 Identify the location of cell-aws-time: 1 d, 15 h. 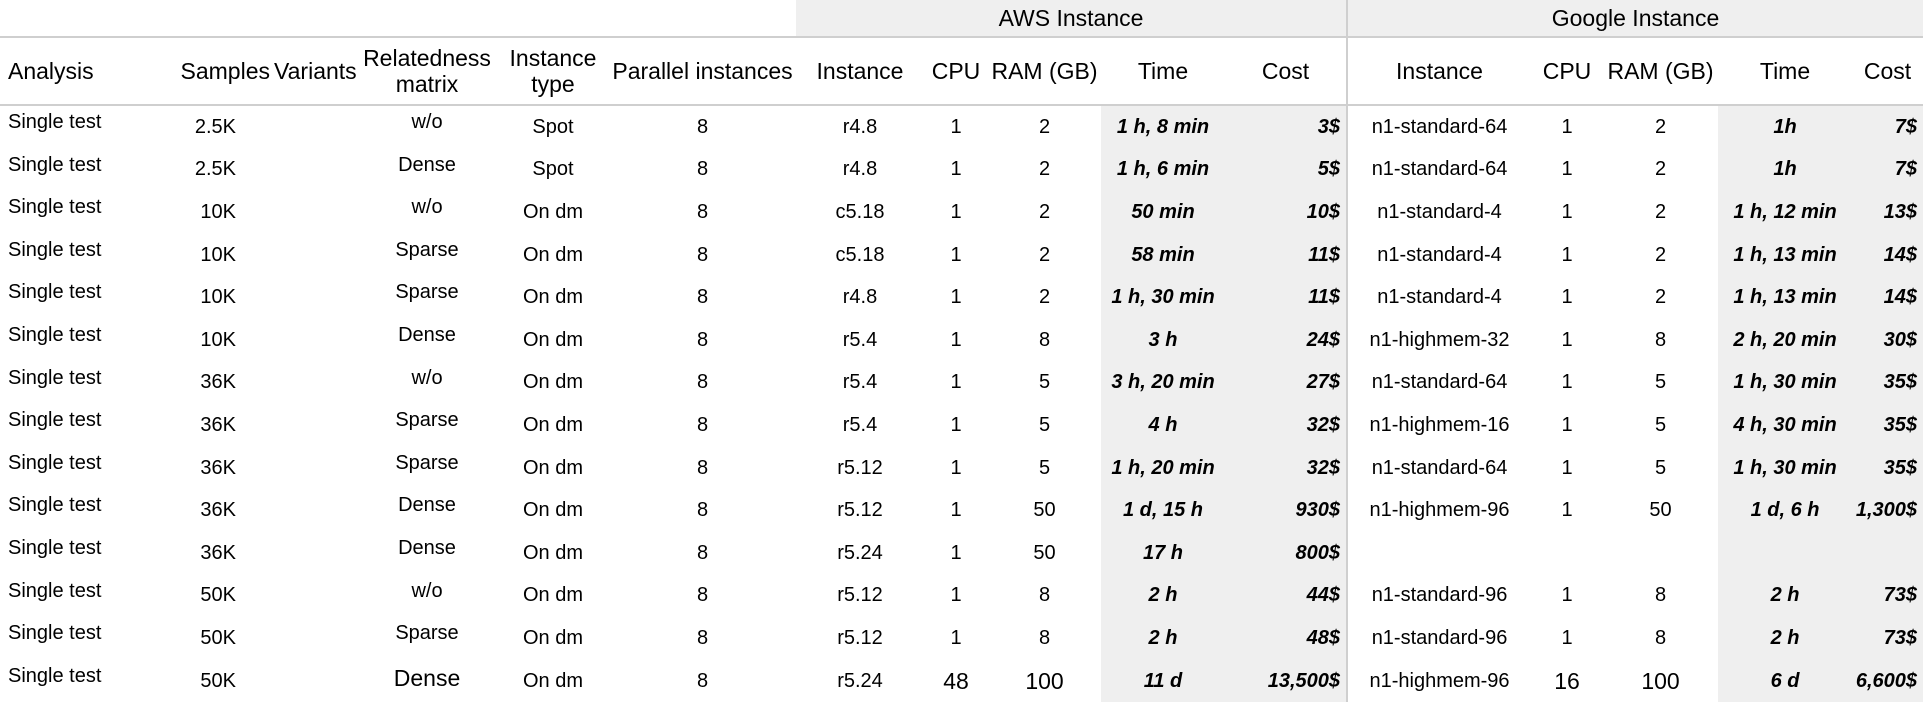
(1163, 510).